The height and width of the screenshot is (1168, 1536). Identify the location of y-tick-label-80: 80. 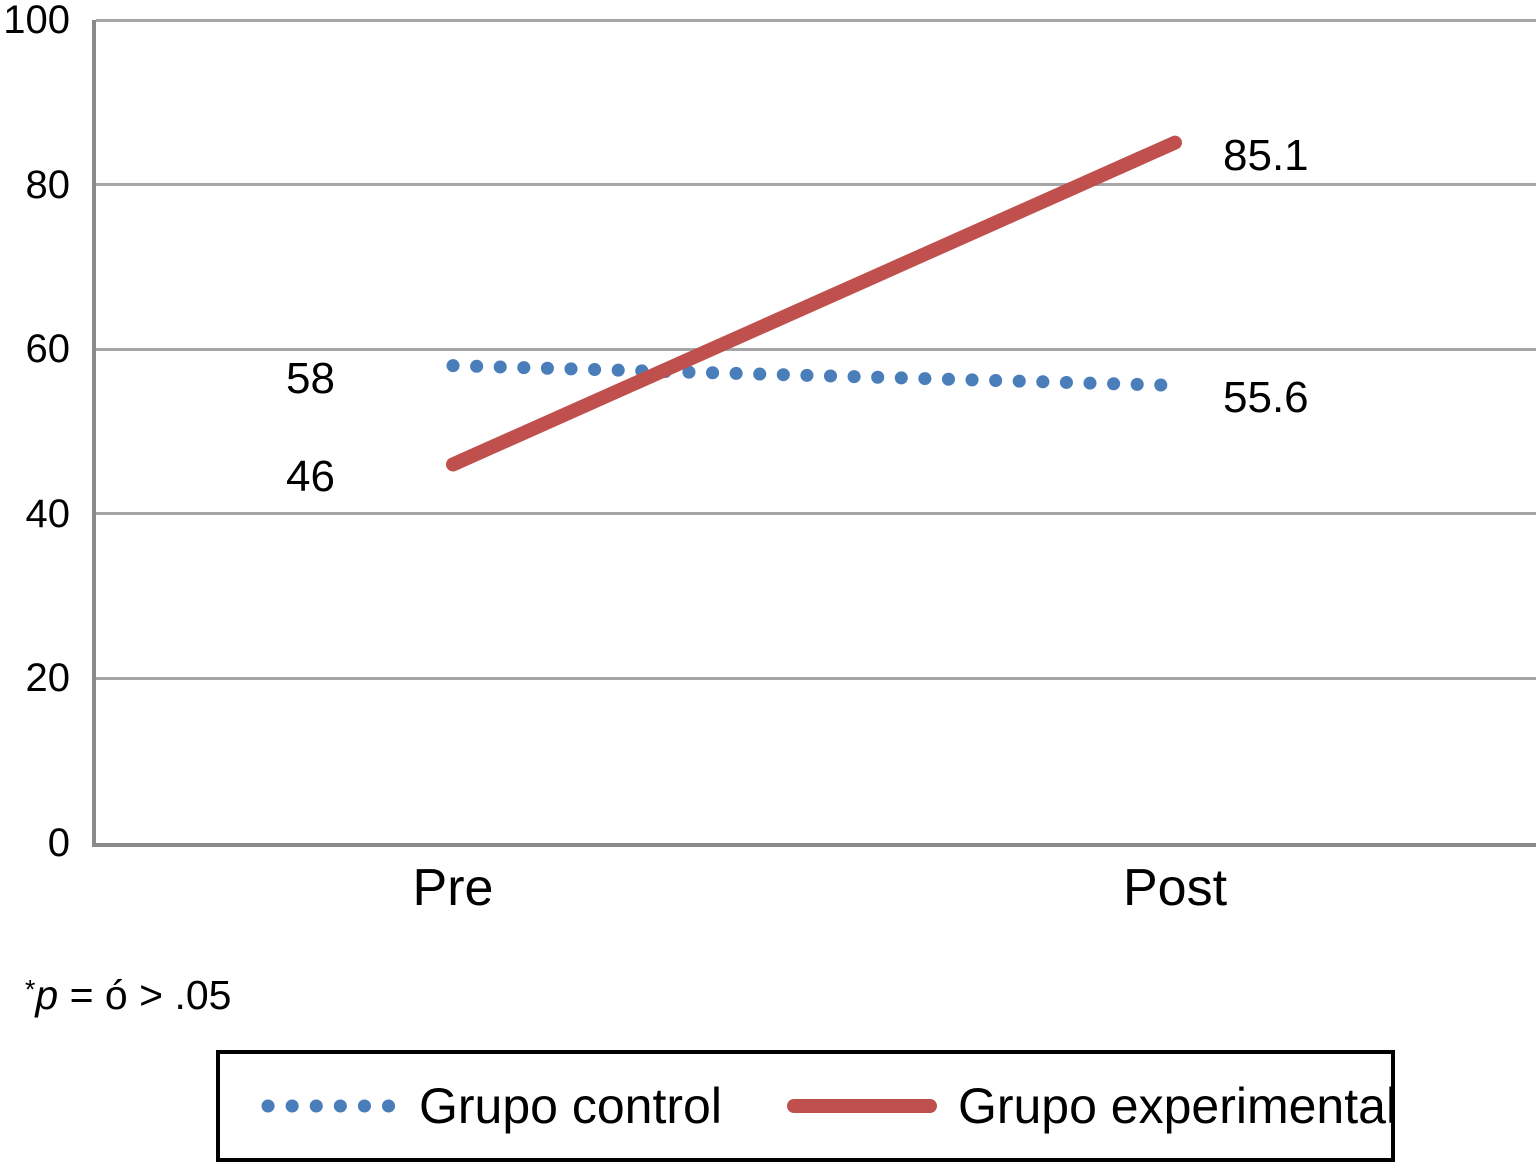
(48, 184).